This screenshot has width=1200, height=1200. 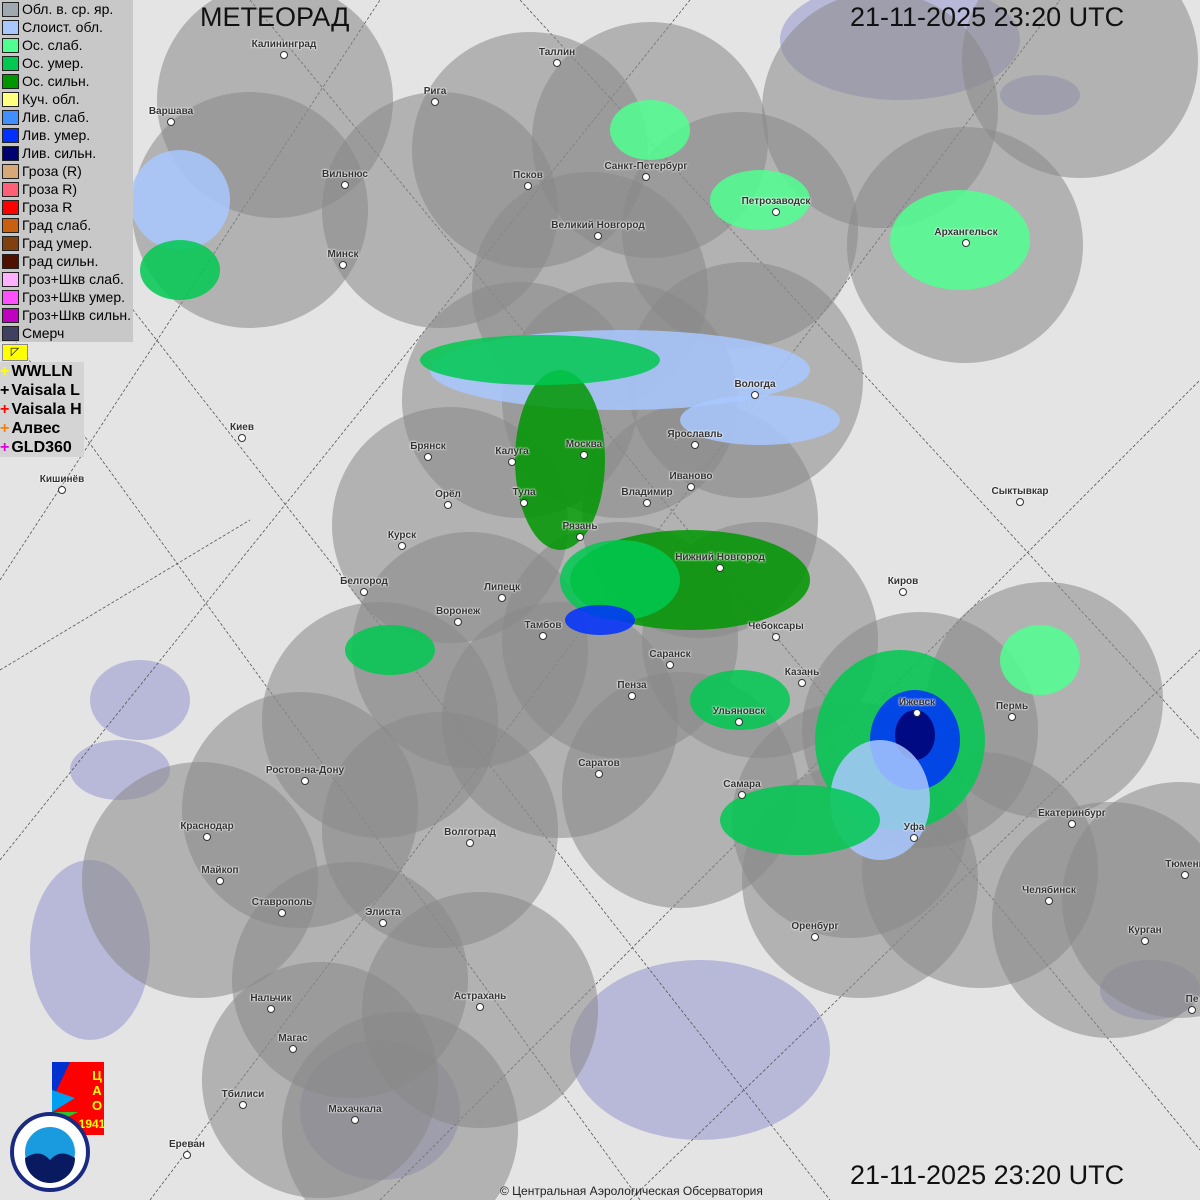 What do you see at coordinates (632, 685) in the screenshot?
I see `city-label: Пенза` at bounding box center [632, 685].